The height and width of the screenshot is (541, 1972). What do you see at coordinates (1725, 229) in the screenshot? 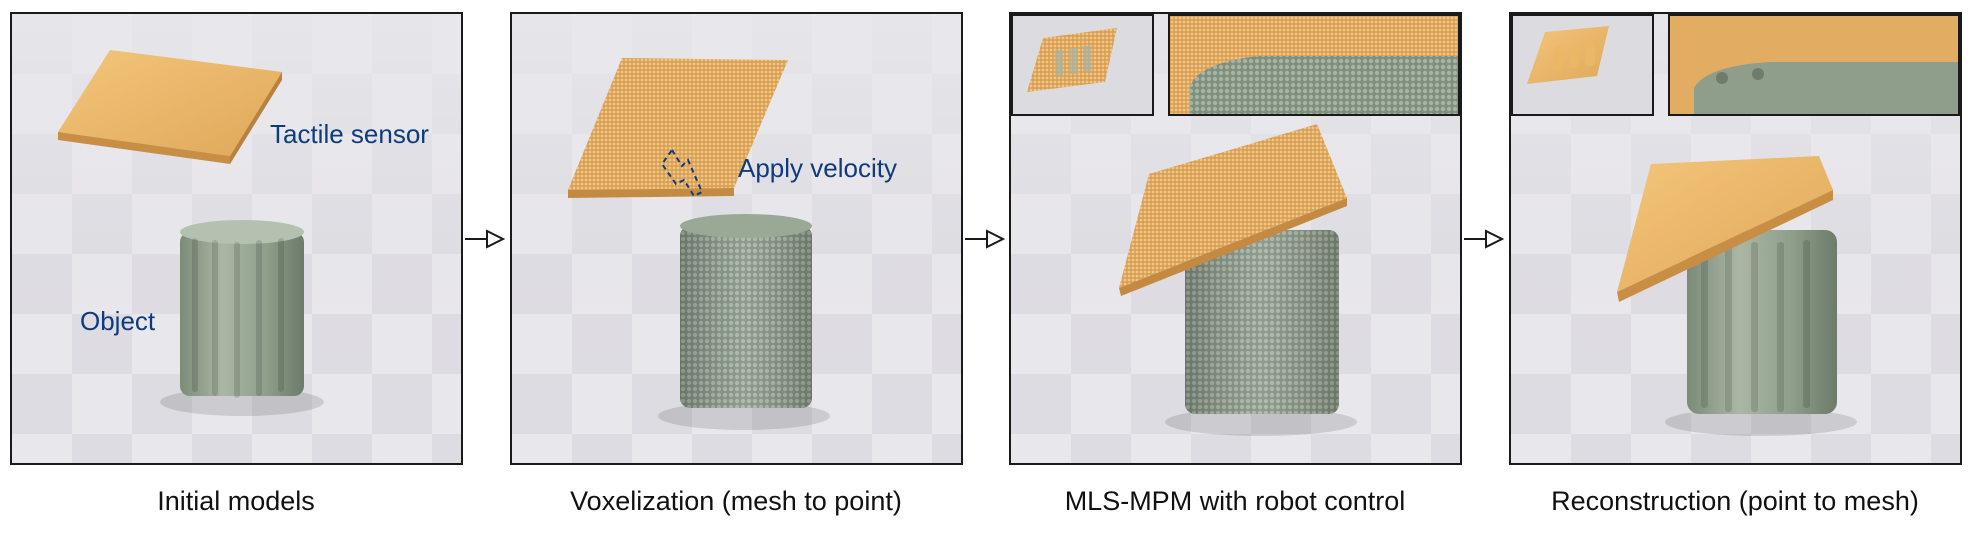
I see `reconstructed-sensor` at bounding box center [1725, 229].